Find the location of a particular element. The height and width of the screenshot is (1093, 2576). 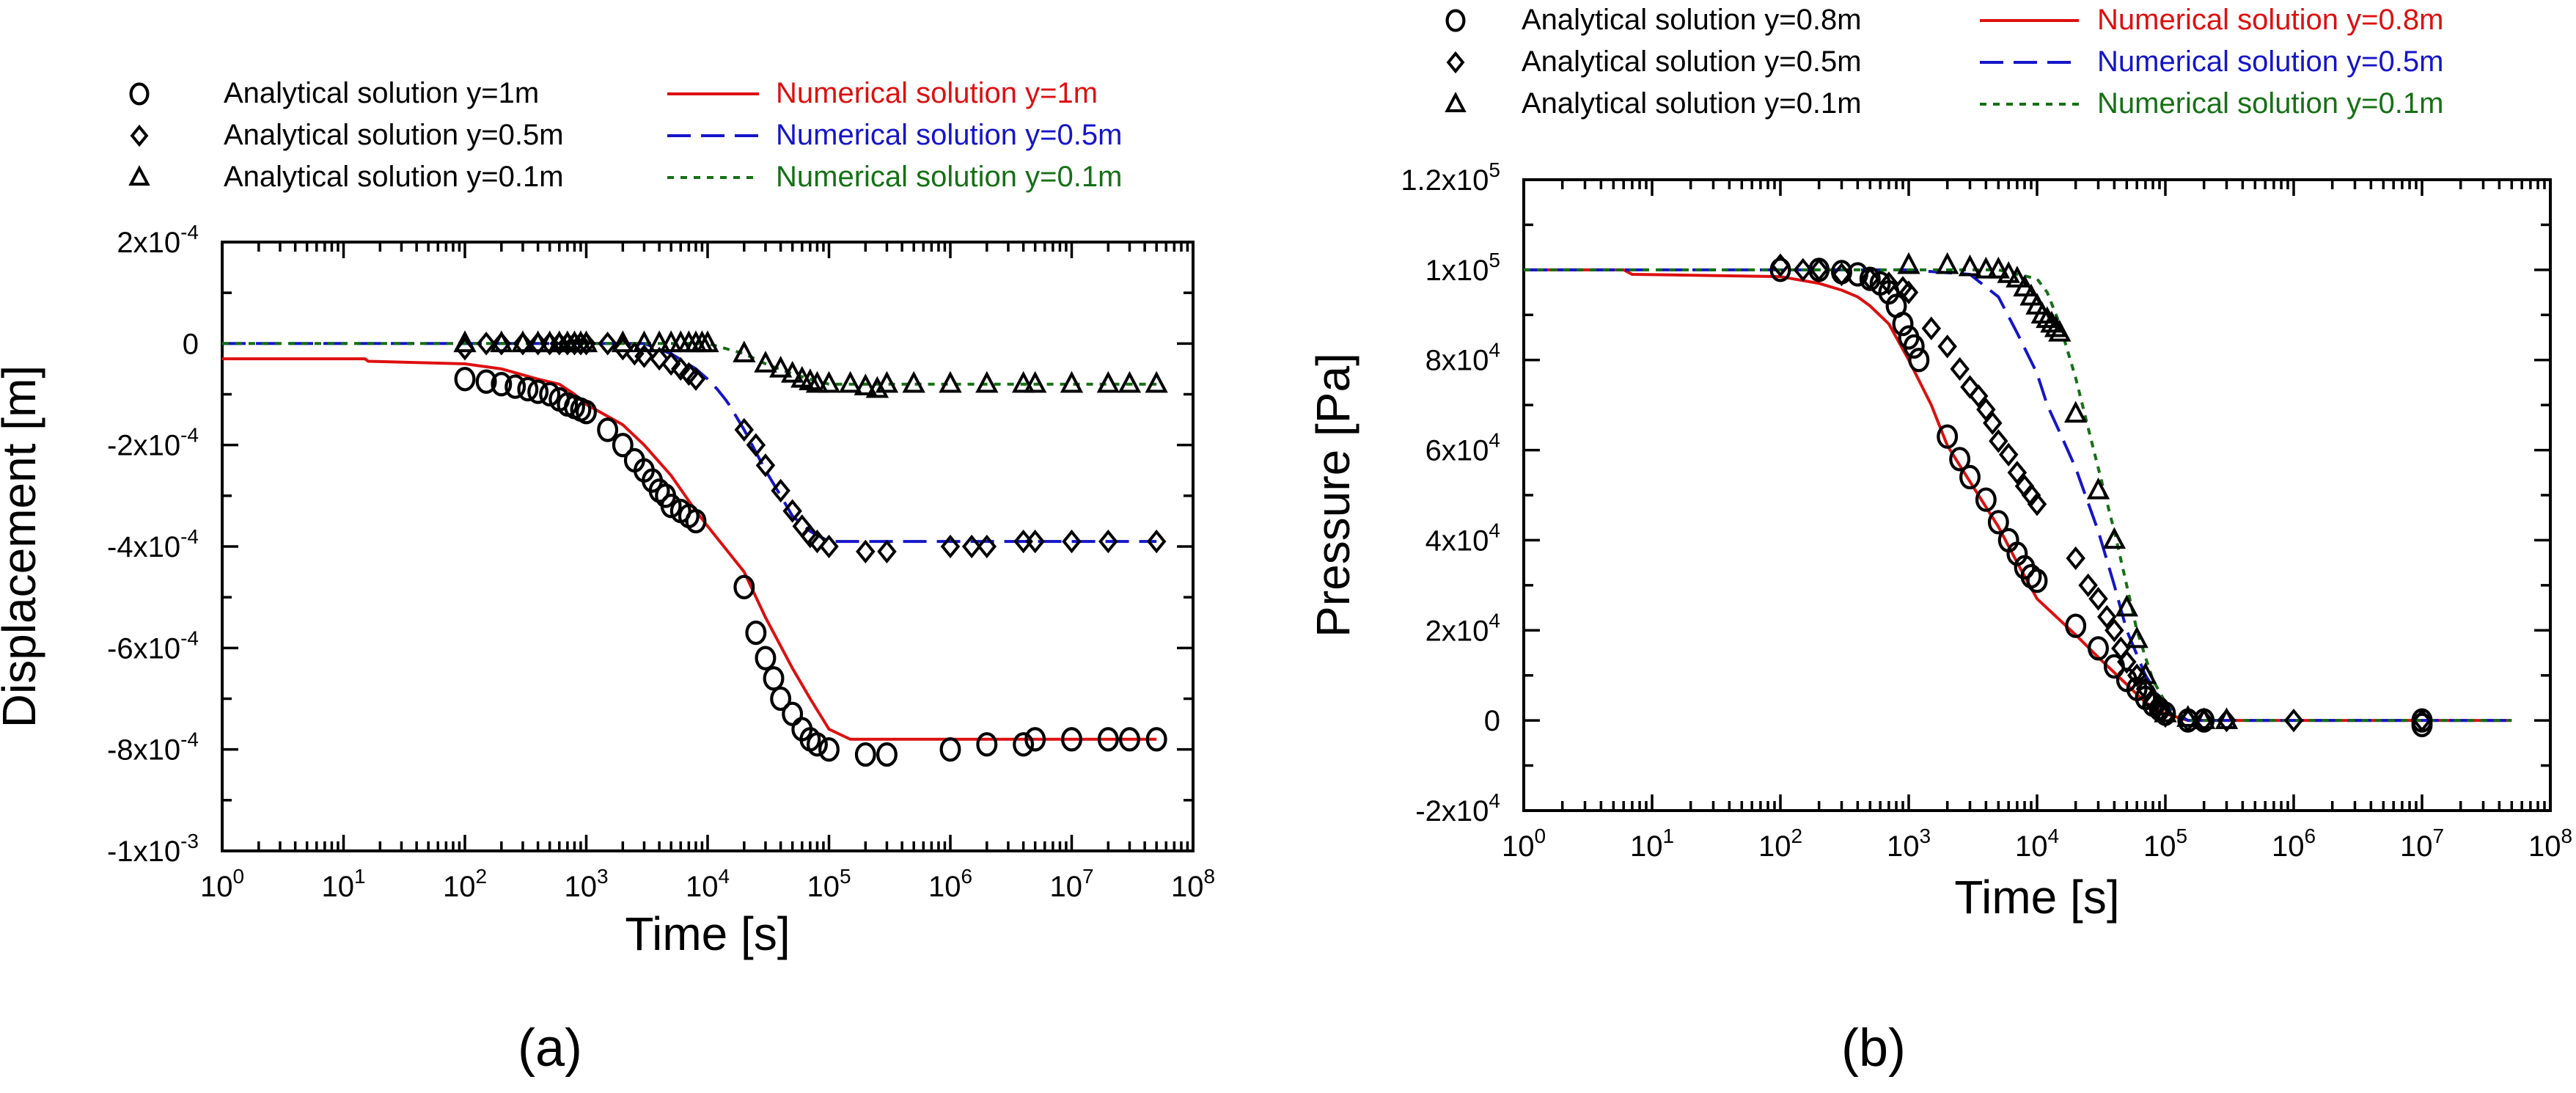

legend-label: Analytical solution y=0.8m is located at coordinates (1692, 20).